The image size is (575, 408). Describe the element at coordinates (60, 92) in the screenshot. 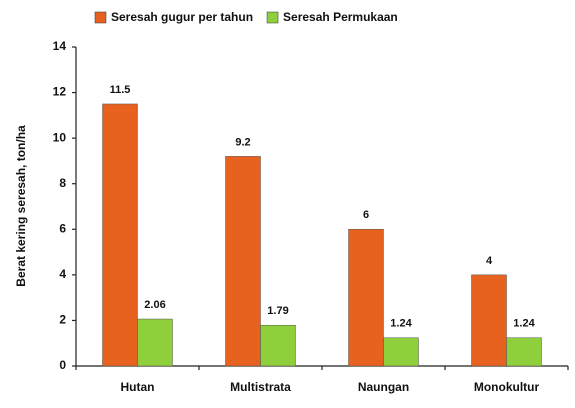

I see `y-tick-label: 12` at that location.